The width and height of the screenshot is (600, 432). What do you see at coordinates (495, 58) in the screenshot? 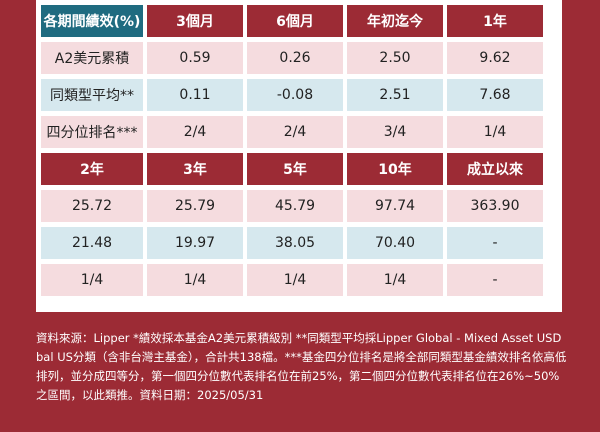
I see `table-cell: 9.62` at bounding box center [495, 58].